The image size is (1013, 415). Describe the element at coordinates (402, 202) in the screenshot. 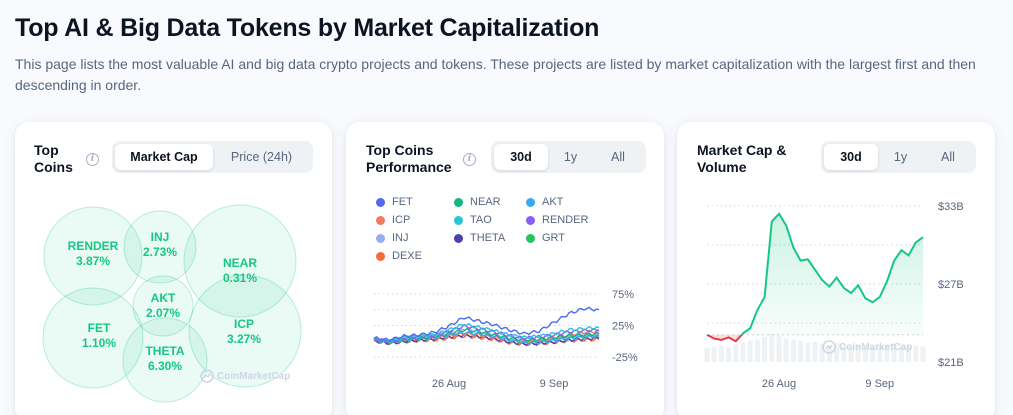

I see `legend-label: FET` at that location.